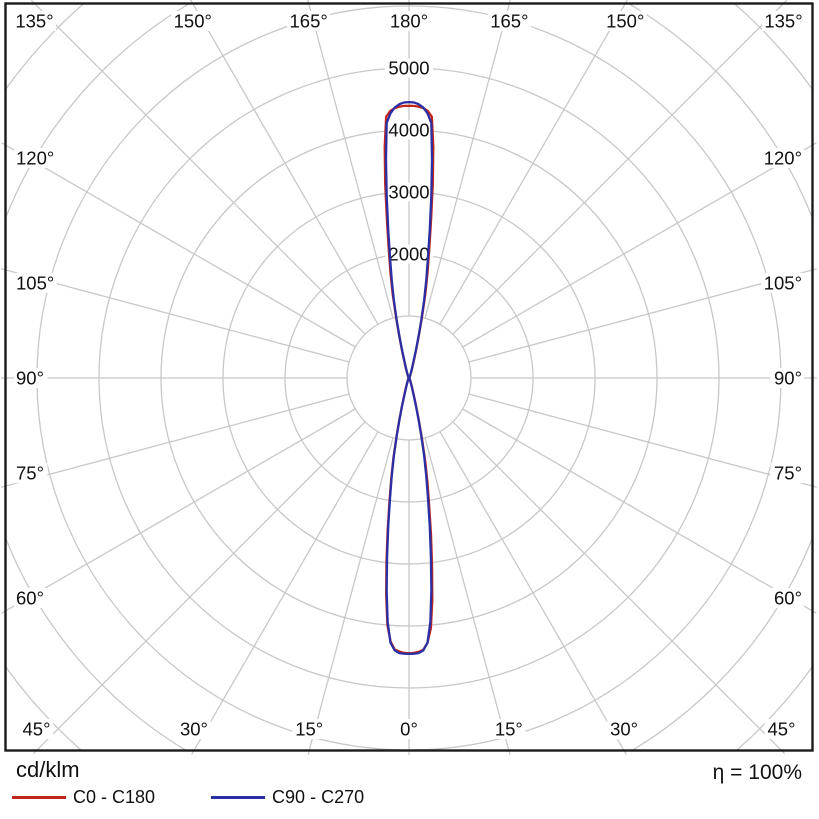  Describe the element at coordinates (408, 254) in the screenshot. I see `radial-tick-label: 2000` at that location.